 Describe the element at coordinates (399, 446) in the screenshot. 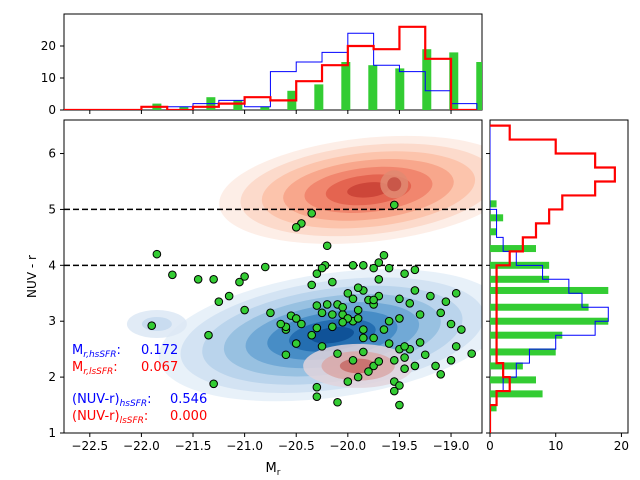

I see `x-tick-label: −19.5` at that location.